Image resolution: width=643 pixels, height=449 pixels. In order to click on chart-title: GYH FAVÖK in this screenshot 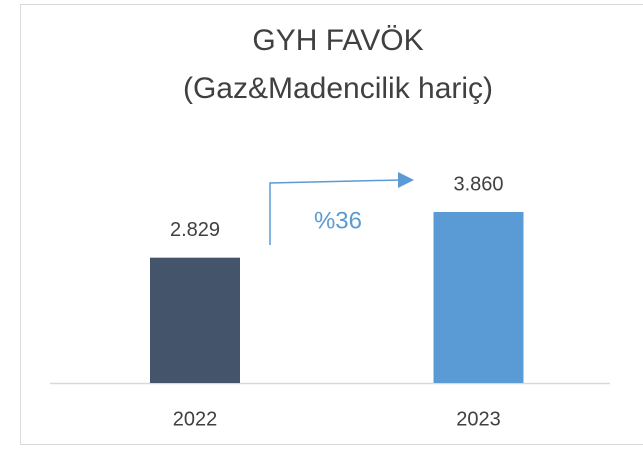, I will do `click(337, 40)`.